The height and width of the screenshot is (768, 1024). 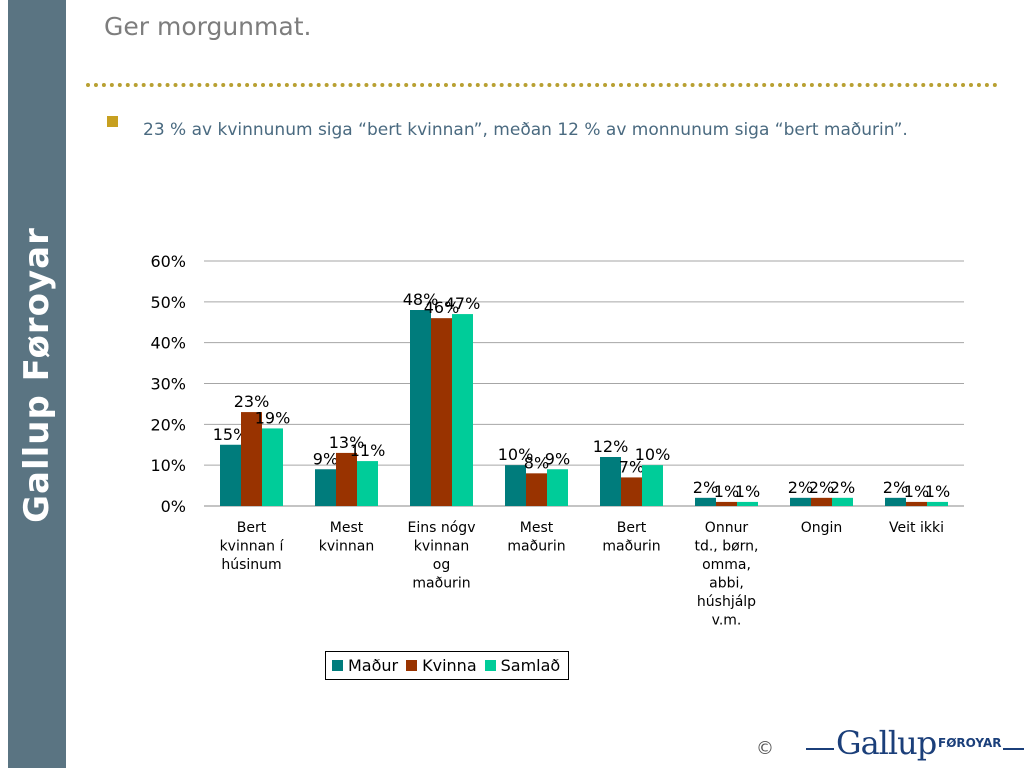 What do you see at coordinates (463, 303) in the screenshot?
I see `data-label: 47%` at bounding box center [463, 303].